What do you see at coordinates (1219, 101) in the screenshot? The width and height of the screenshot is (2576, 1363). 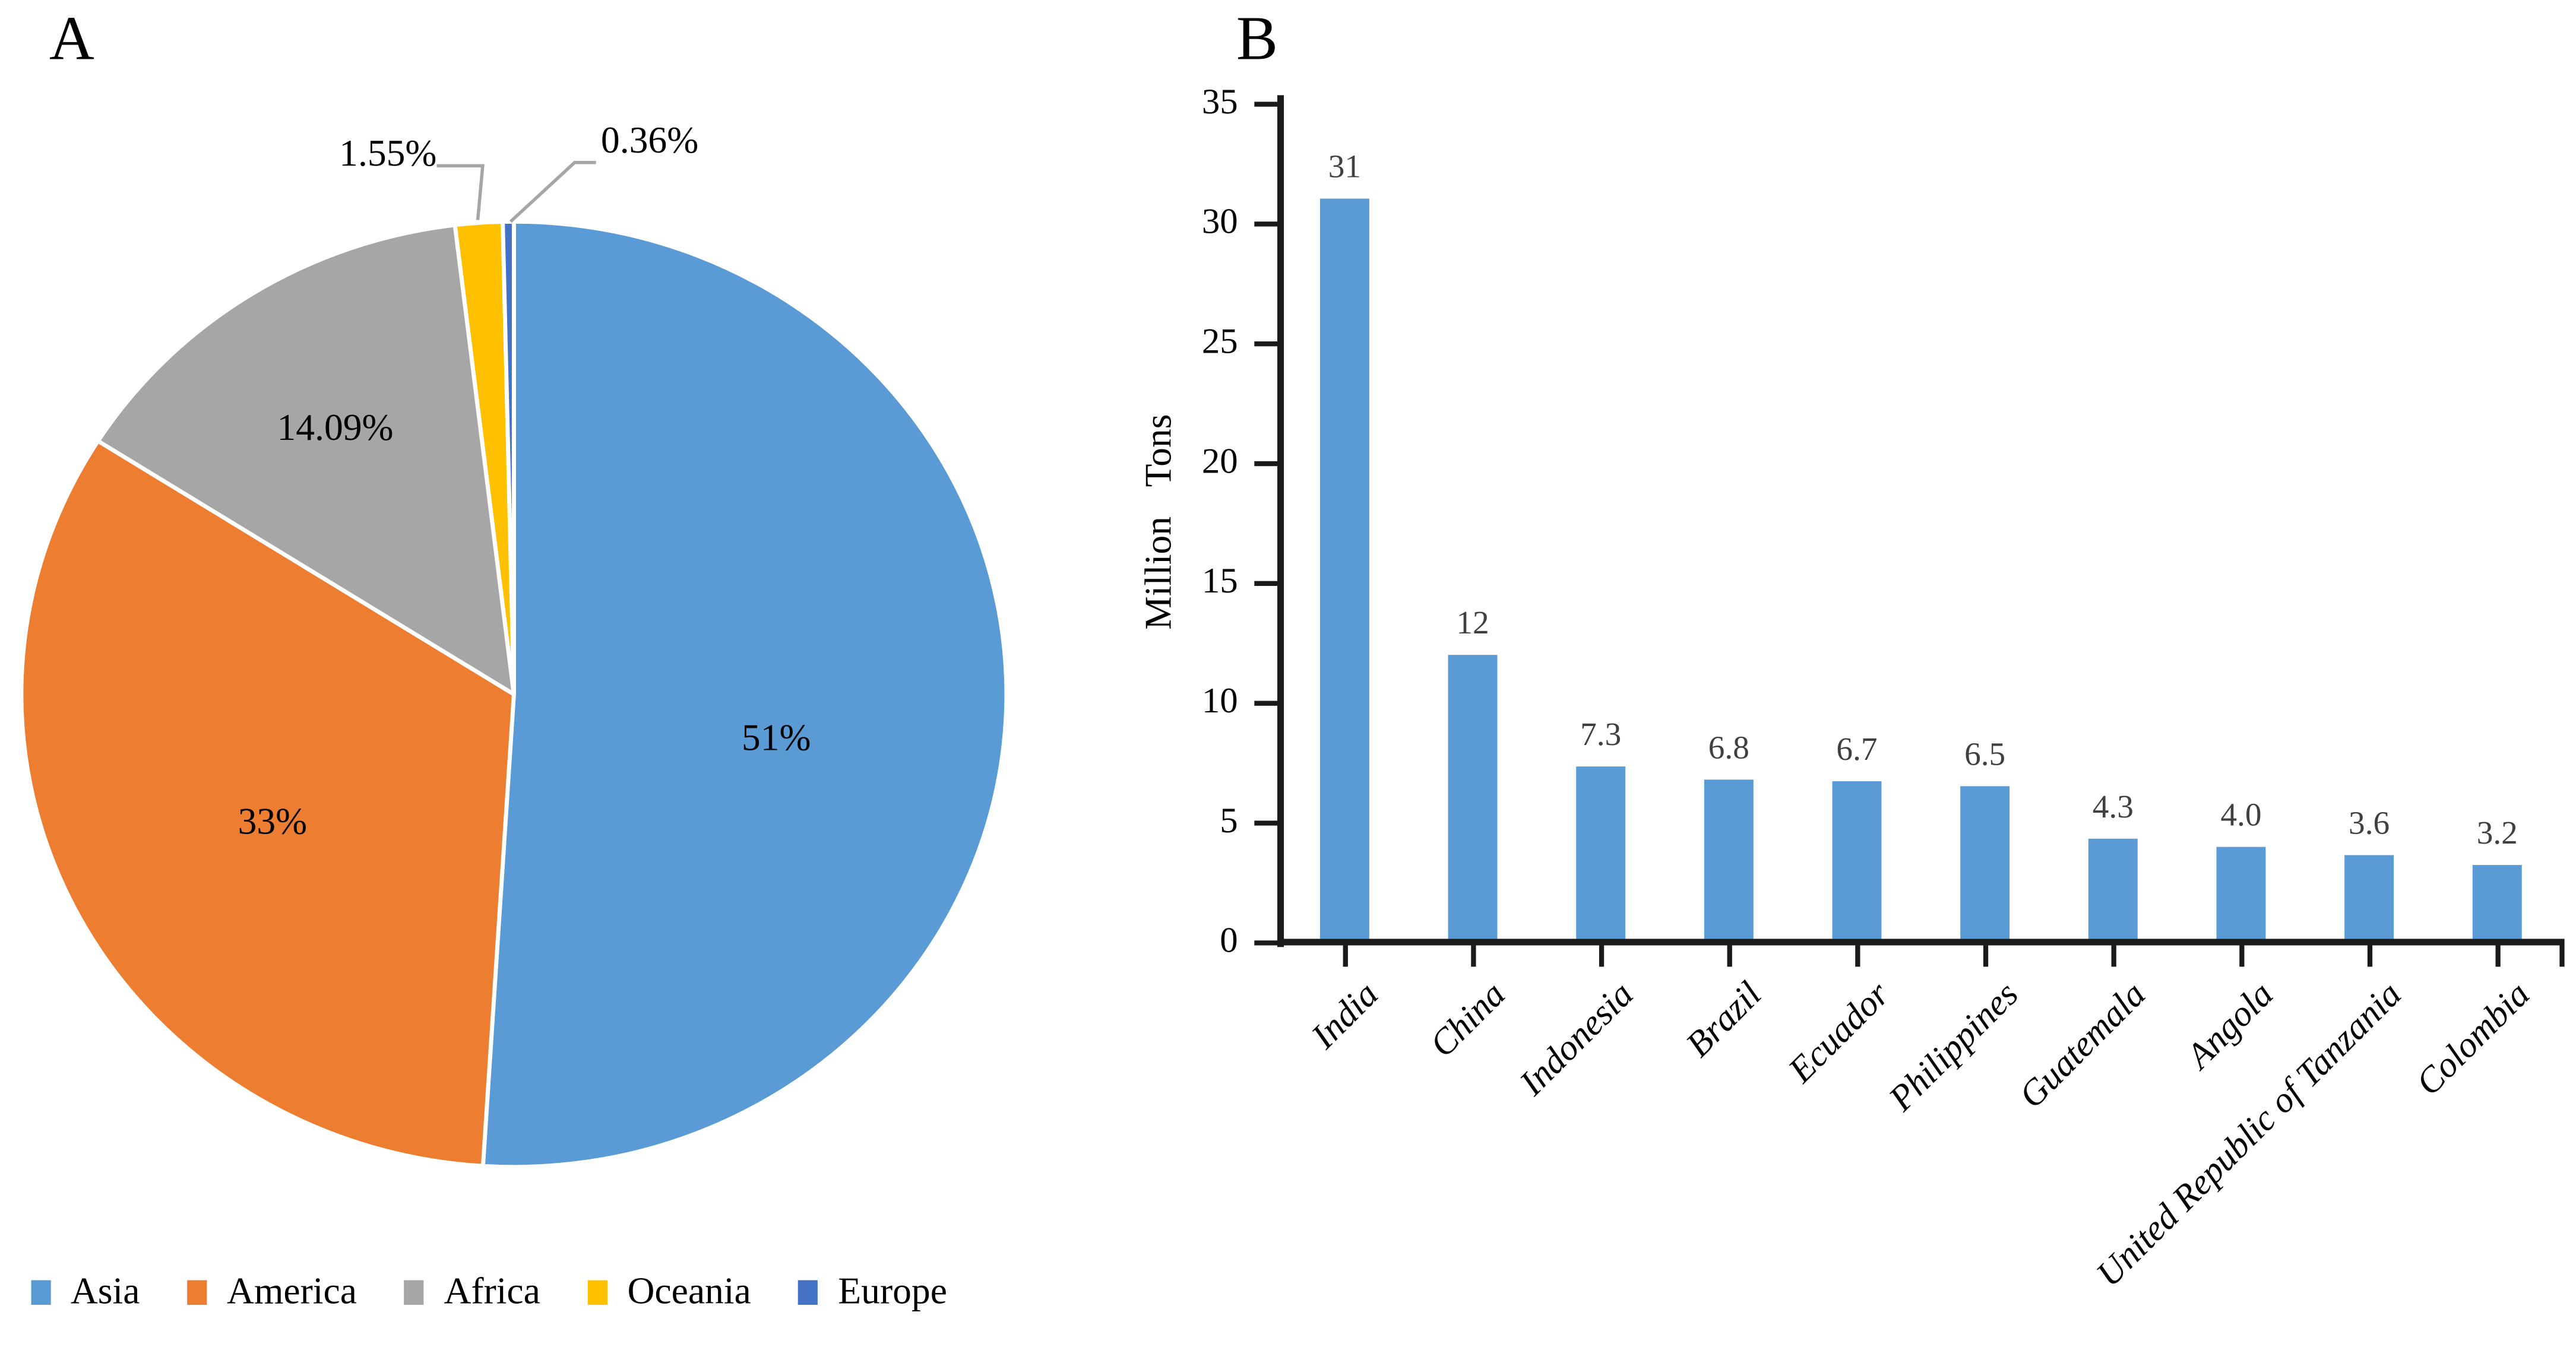 I see `y-tick-label-35: 35` at bounding box center [1219, 101].